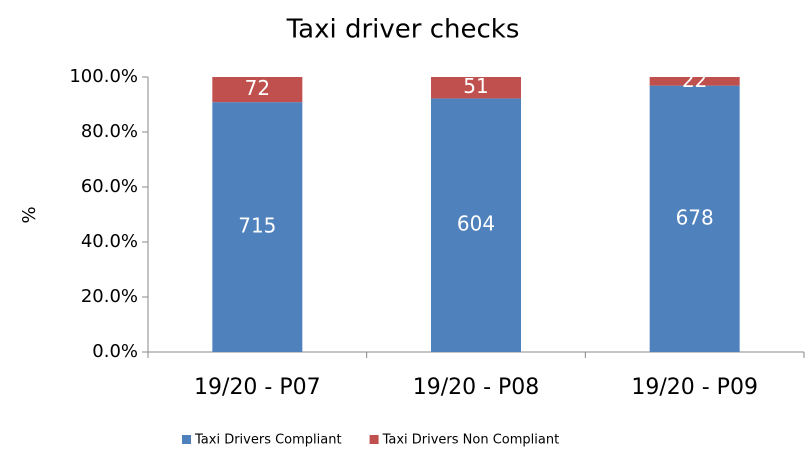  I want to click on chart-title: Taxi driver checks, so click(403, 30).